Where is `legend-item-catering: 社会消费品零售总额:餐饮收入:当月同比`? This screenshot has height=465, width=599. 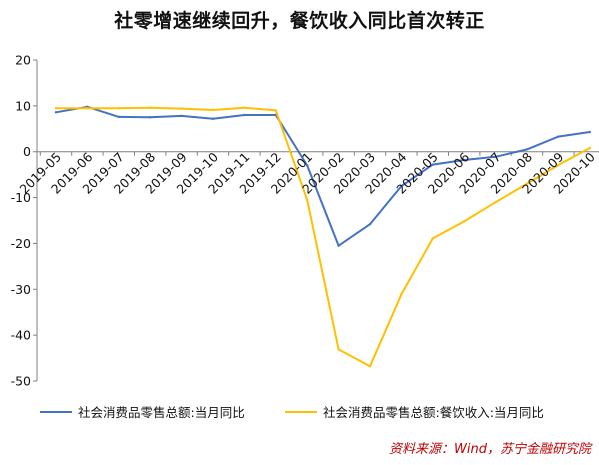 legend-item-catering: 社会消费品零售总额:餐饮收入:当月同比 is located at coordinates (414, 411).